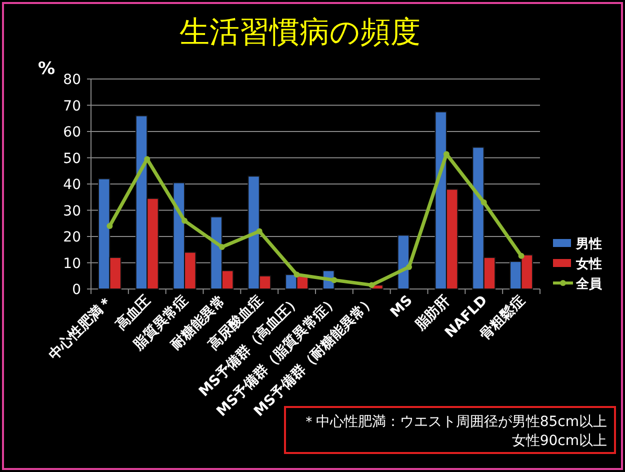 This screenshot has width=625, height=472. Describe the element at coordinates (72, 80) in the screenshot. I see `y-tick-label: 80` at that location.